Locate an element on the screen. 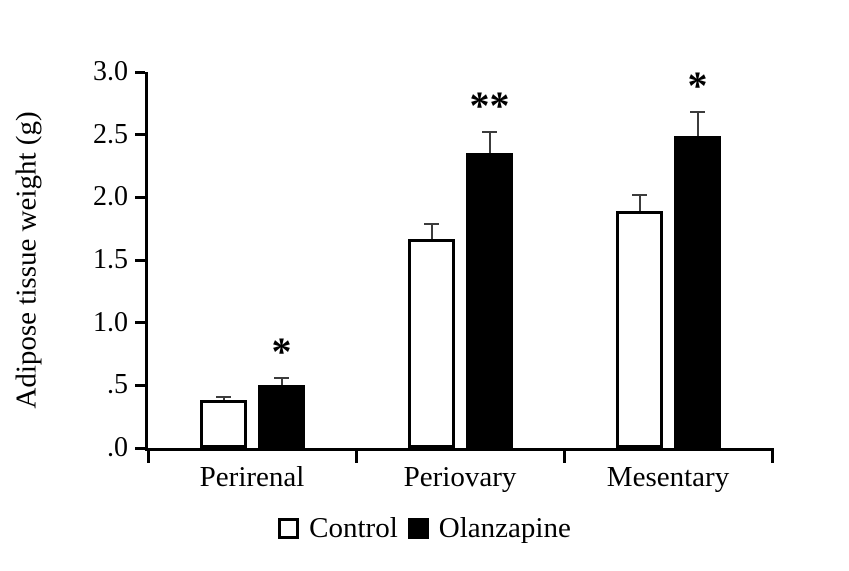 This screenshot has height=571, width=849. significance-marker-mesentary: * is located at coordinates (697, 86).